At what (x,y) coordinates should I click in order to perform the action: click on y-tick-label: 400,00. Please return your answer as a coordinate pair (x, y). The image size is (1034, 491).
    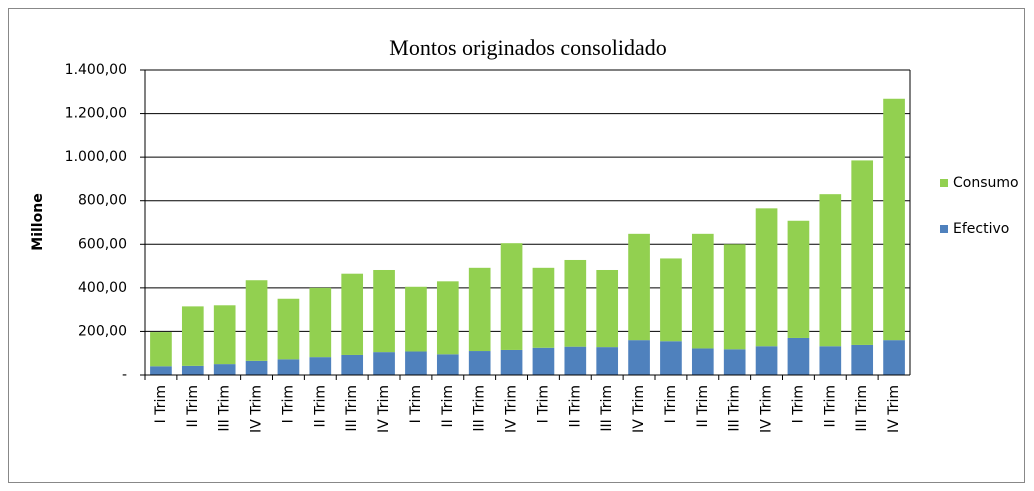
    Looking at the image, I should click on (102, 288).